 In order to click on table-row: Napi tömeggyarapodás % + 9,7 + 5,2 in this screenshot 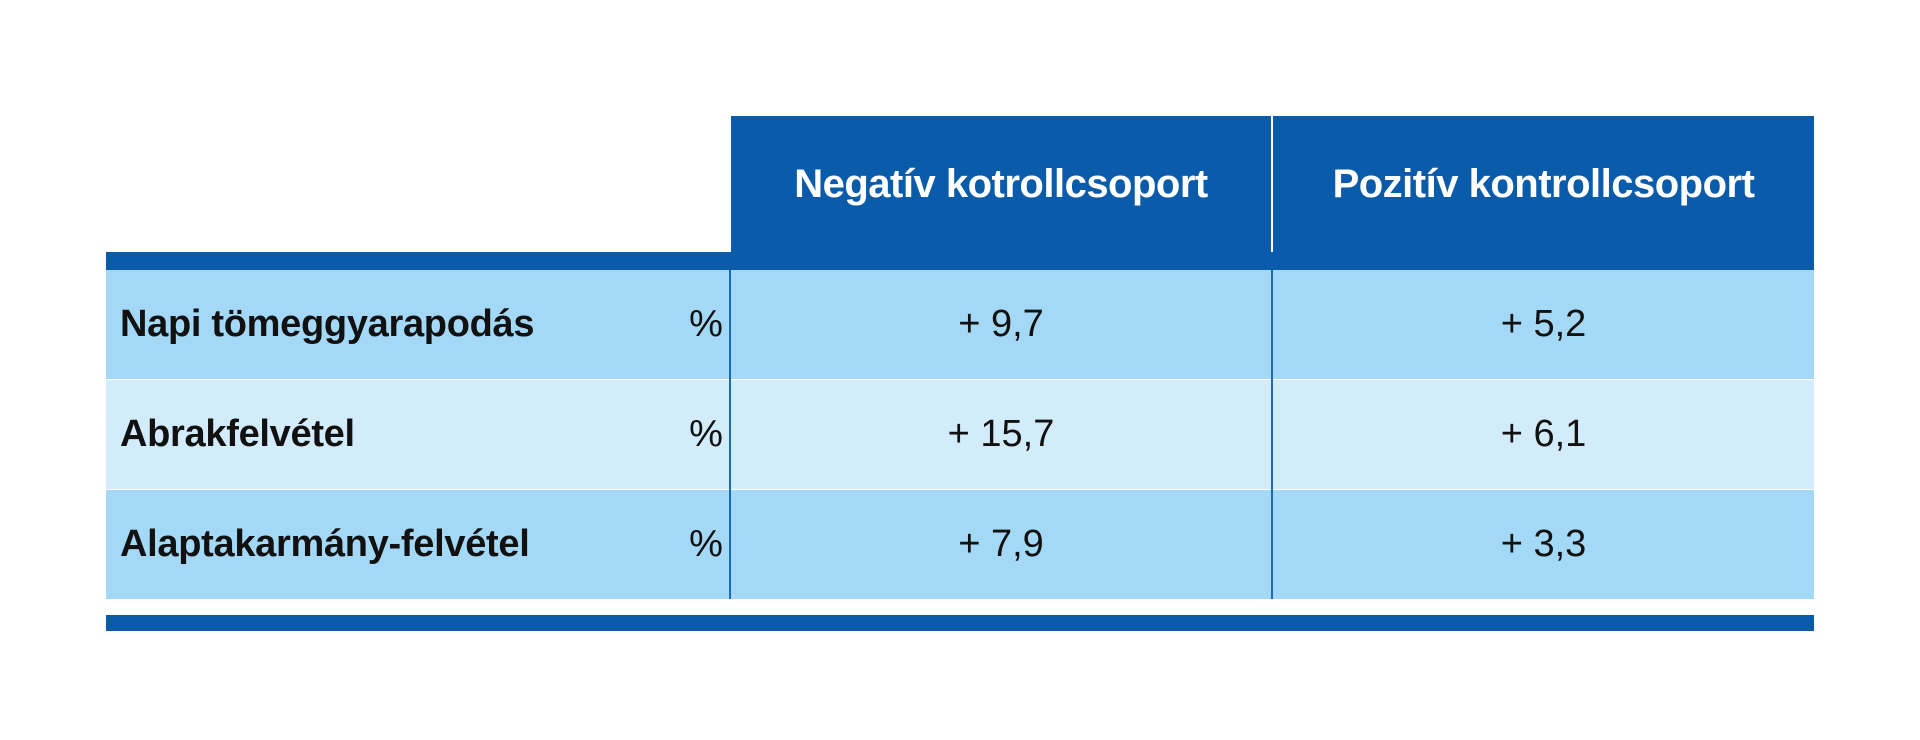, I will do `click(960, 324)`.